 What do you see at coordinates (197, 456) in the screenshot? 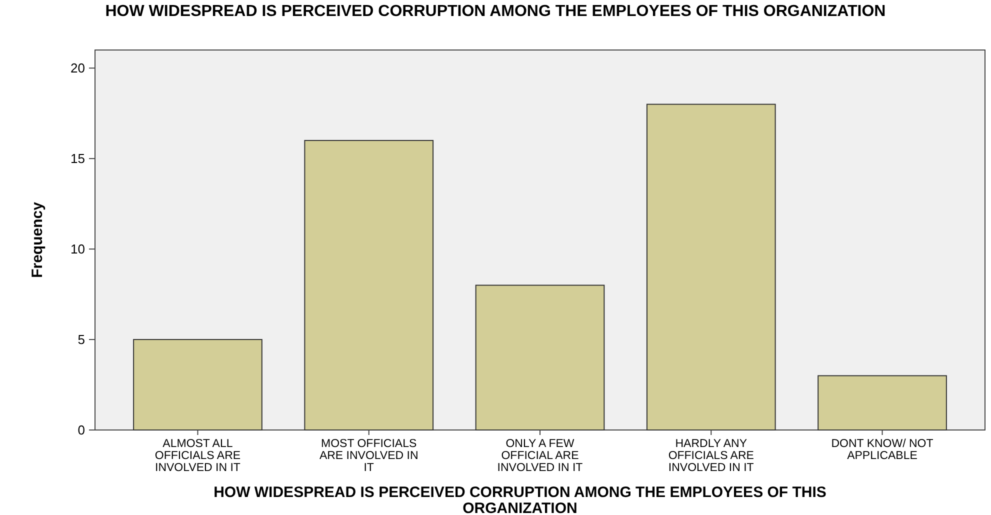
I see `x-tick-label: ALMOST ALL OFFICIALS ARE INVOLVED IN IT` at bounding box center [197, 456].